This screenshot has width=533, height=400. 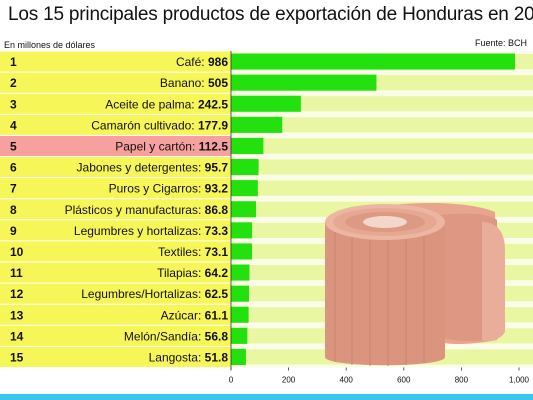 I want to click on category-label: Legumbres y hortalizas: 73.3, so click(x=151, y=231).